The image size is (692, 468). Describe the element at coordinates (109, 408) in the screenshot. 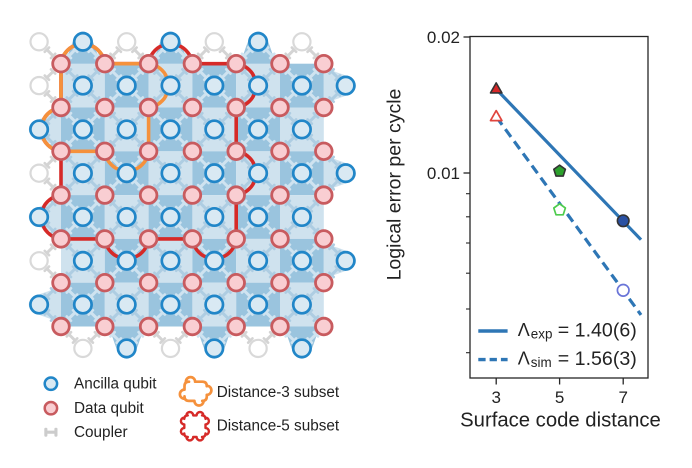

I see `svg-text: Data qubit` at that location.